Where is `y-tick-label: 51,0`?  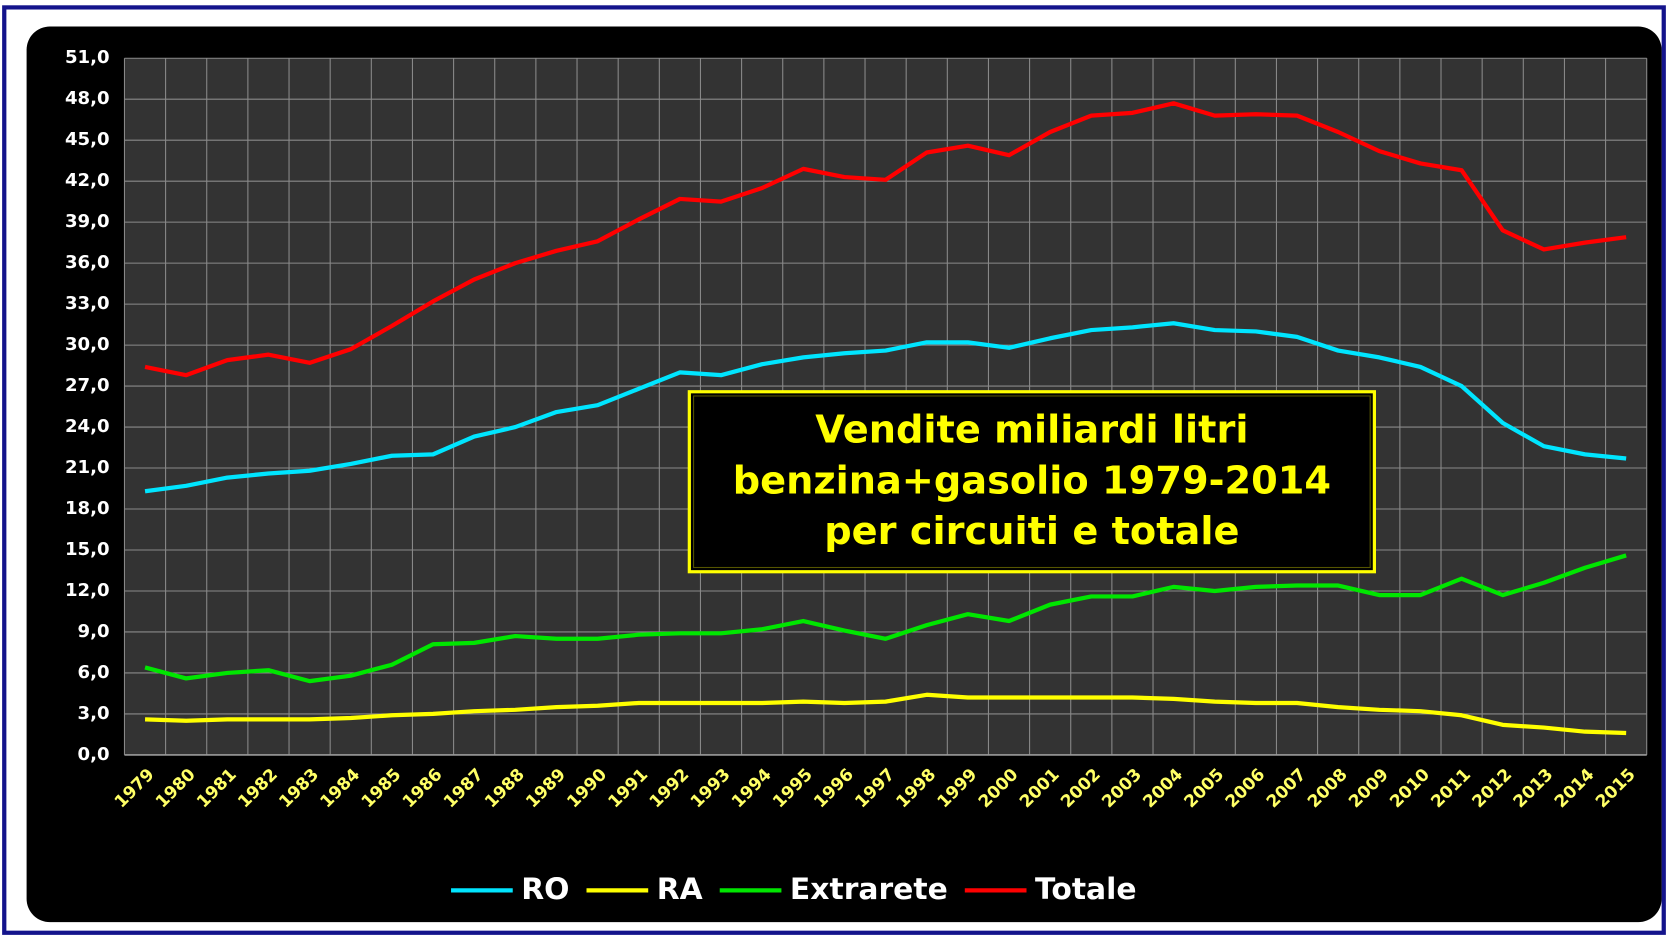 y-tick-label: 51,0 is located at coordinates (87, 57).